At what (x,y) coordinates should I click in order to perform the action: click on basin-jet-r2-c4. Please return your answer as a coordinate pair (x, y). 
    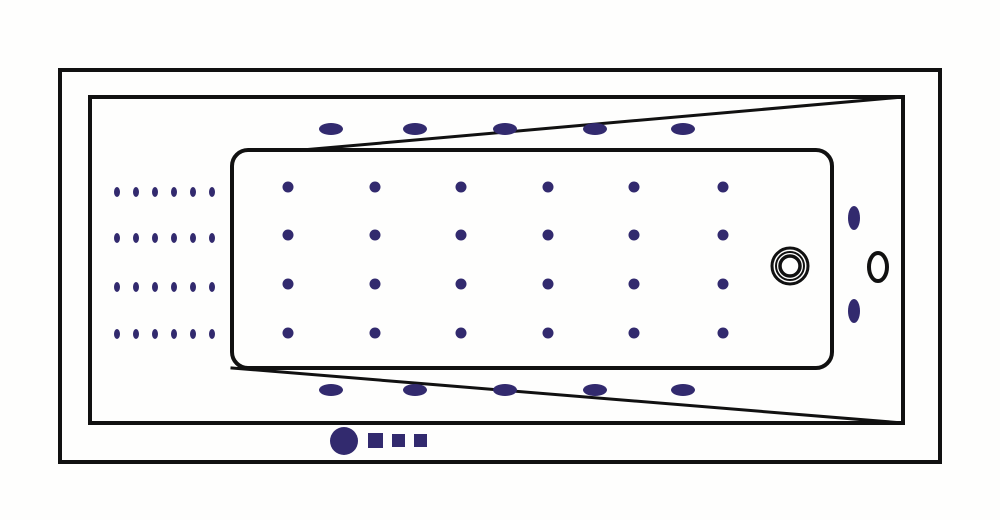
    Looking at the image, I should click on (548, 235).